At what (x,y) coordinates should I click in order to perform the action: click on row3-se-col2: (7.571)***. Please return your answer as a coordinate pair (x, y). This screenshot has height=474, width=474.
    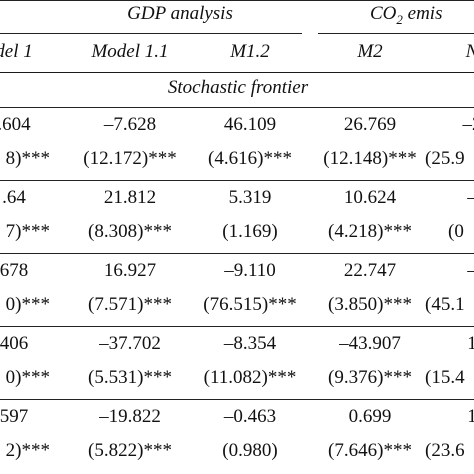
    Looking at the image, I should click on (130, 304).